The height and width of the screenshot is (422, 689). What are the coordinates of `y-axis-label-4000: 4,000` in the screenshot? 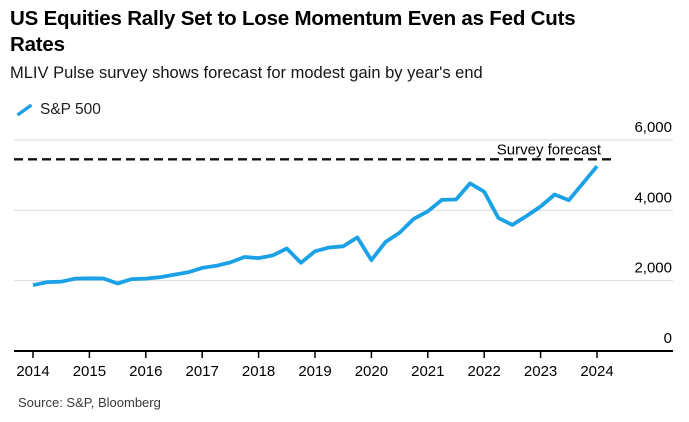 It's located at (653, 197).